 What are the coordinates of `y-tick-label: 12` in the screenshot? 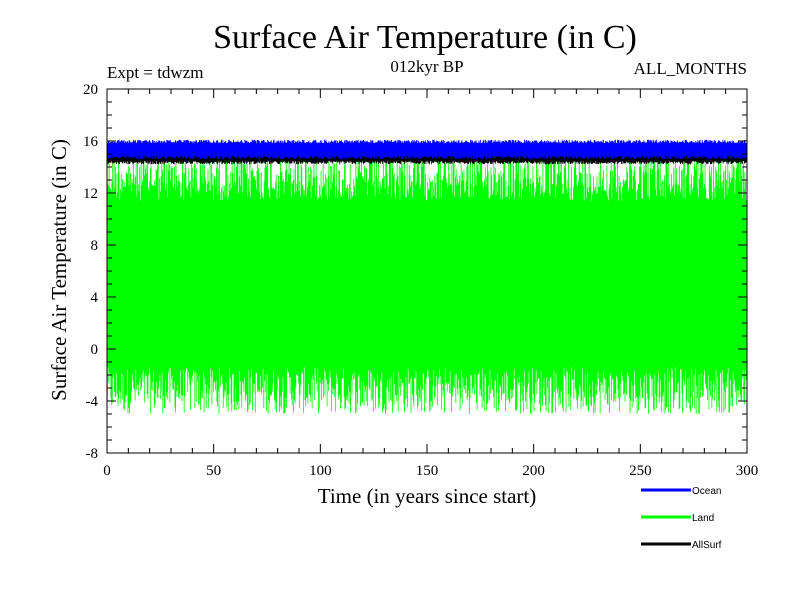 It's located at (90, 194).